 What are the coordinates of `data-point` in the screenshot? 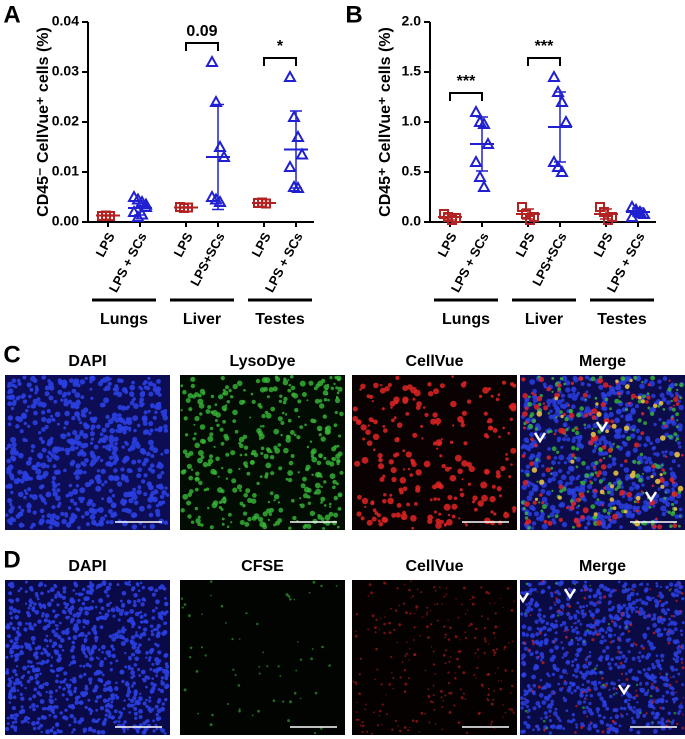 It's located at (476, 110).